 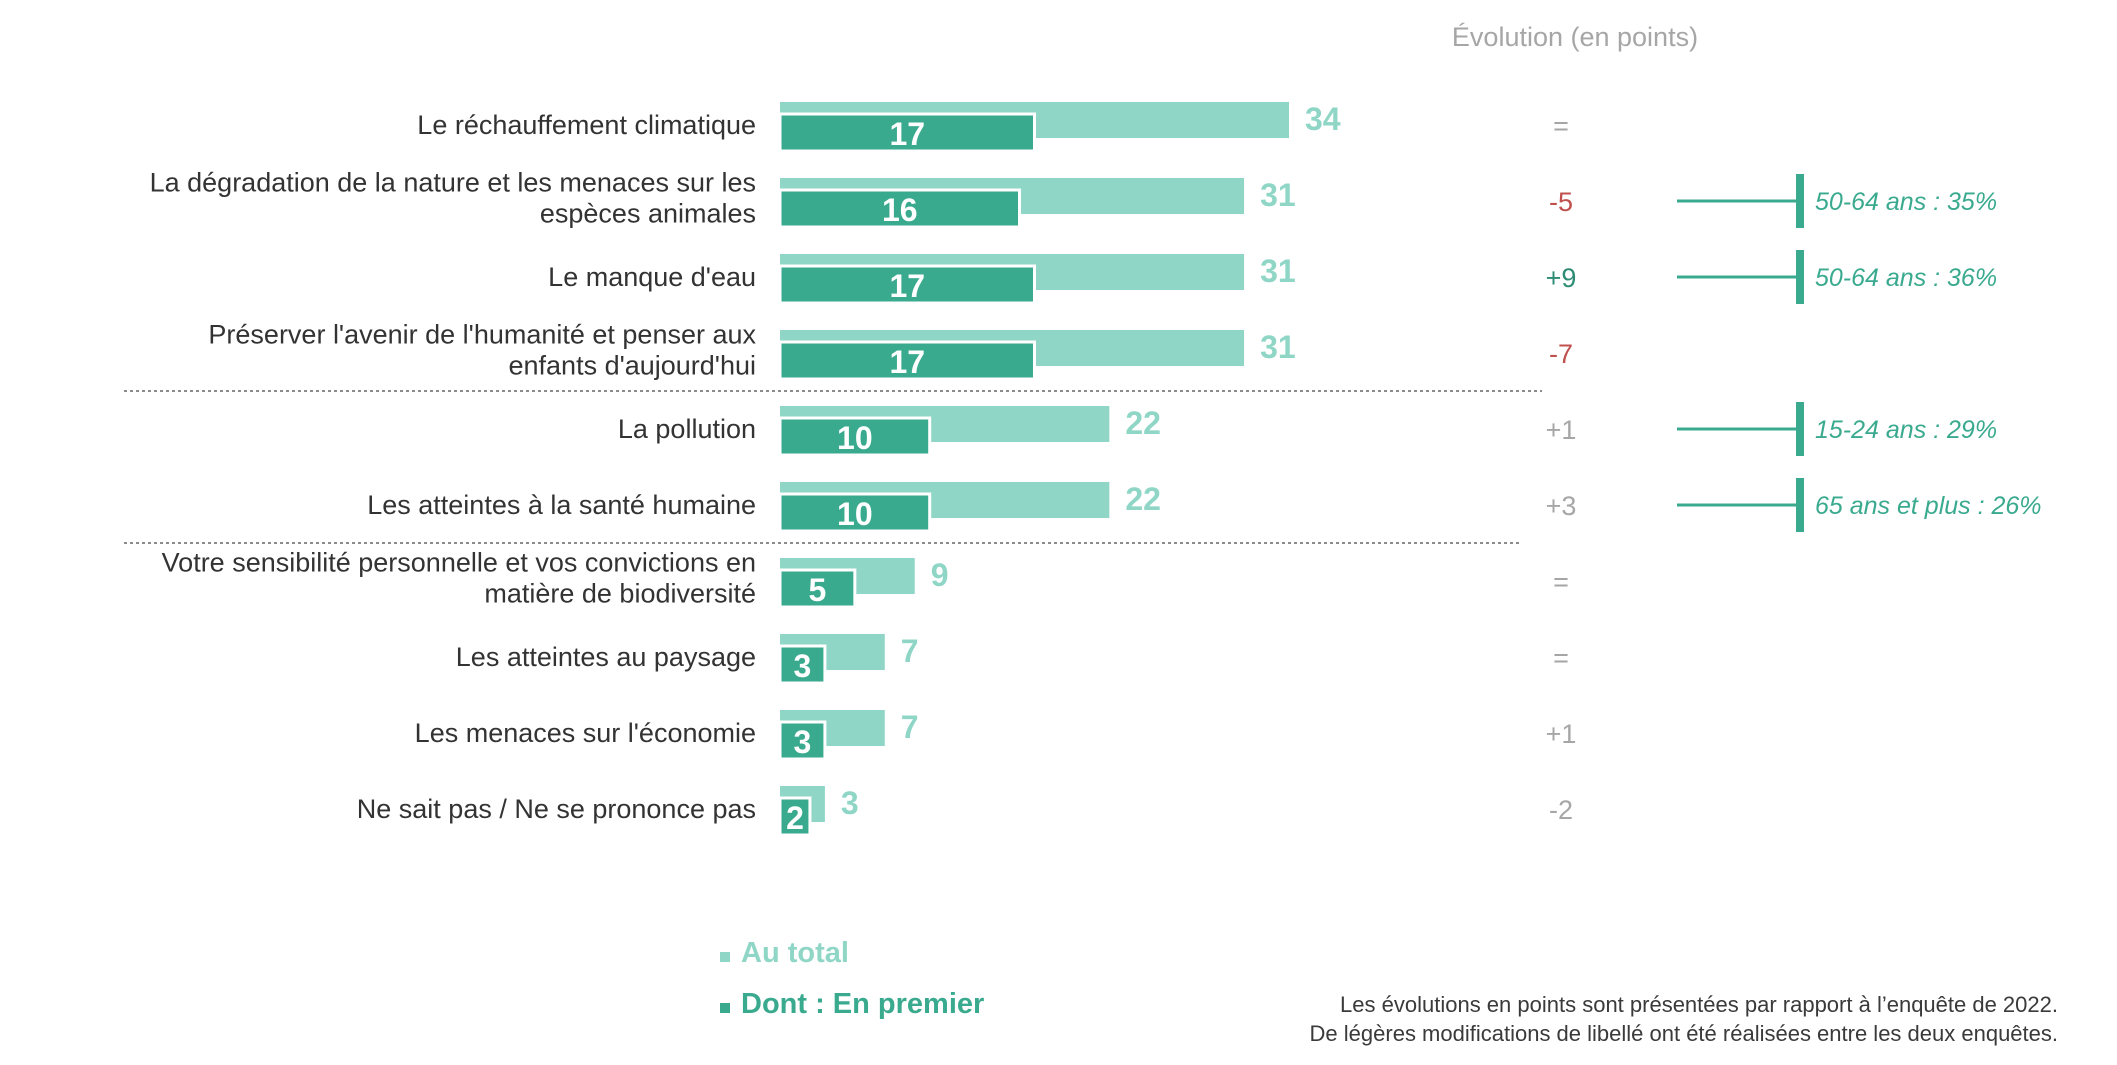 What do you see at coordinates (940, 575) in the screenshot?
I see `data-label-total: 9` at bounding box center [940, 575].